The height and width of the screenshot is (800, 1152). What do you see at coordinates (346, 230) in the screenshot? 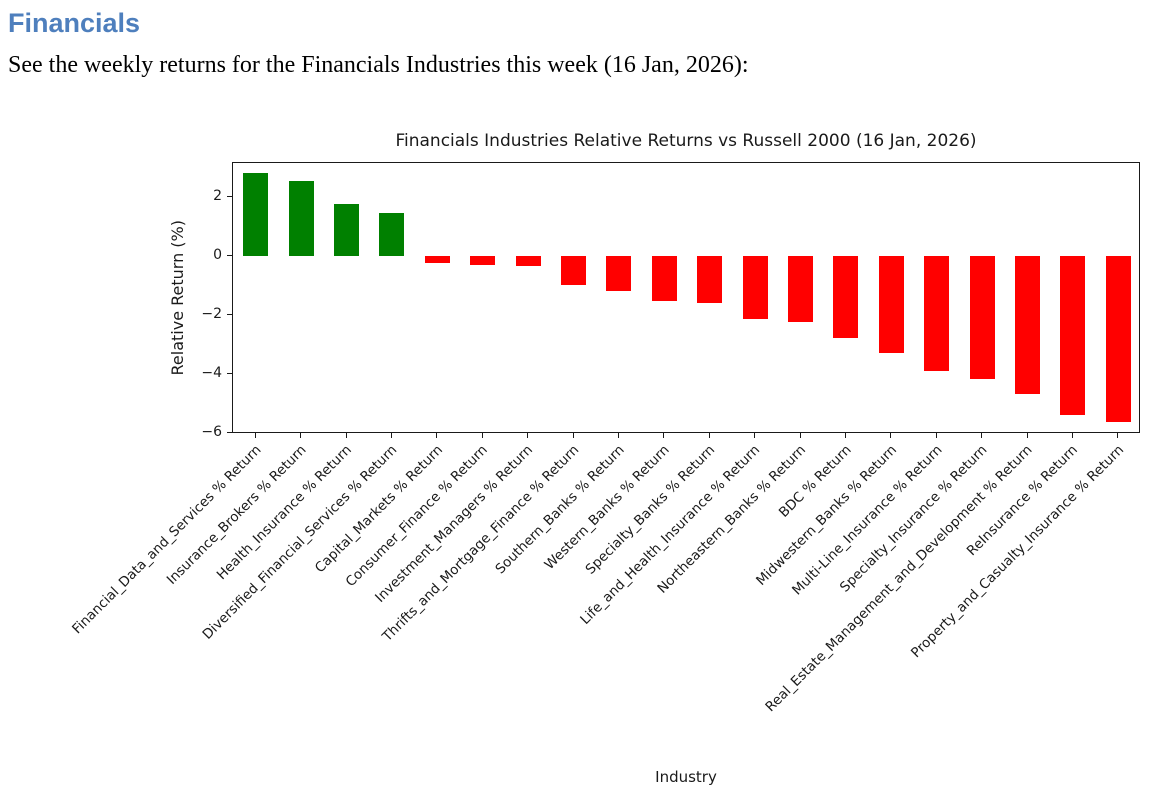
I see `bar-Health_Insurance` at bounding box center [346, 230].